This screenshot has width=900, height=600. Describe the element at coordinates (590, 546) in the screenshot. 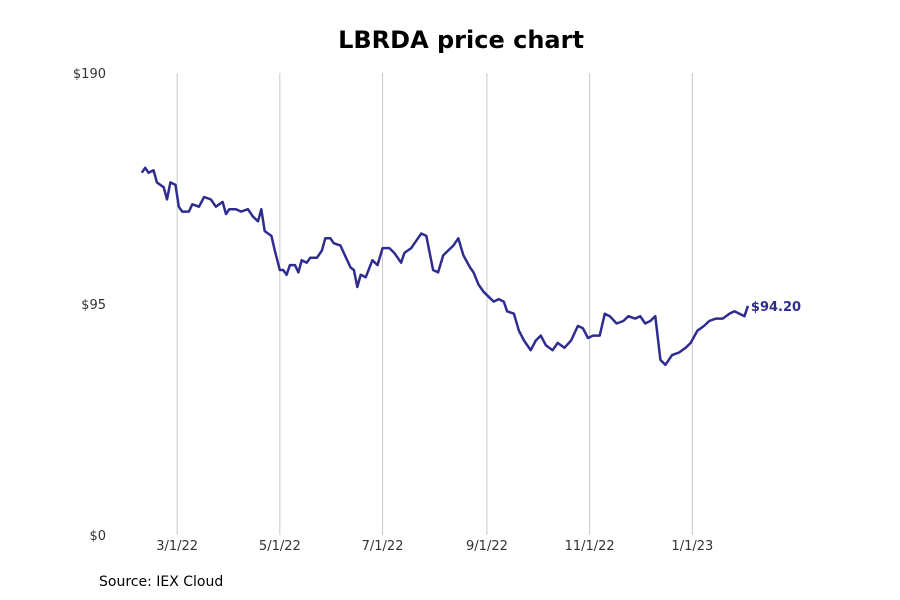

I see `x-tick-label: 11/1/22` at that location.